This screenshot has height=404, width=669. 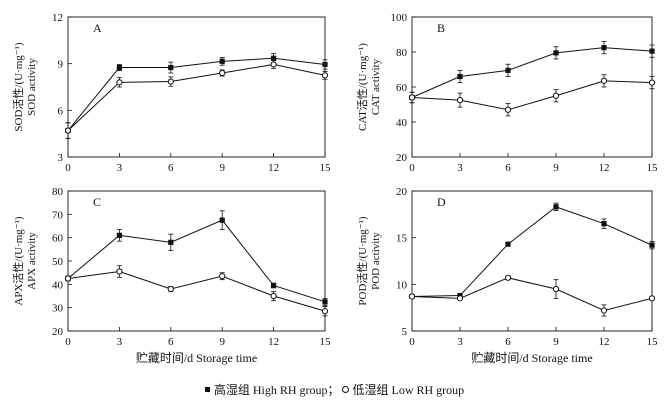 I want to click on y-tick-label: 6, so click(x=61, y=111).